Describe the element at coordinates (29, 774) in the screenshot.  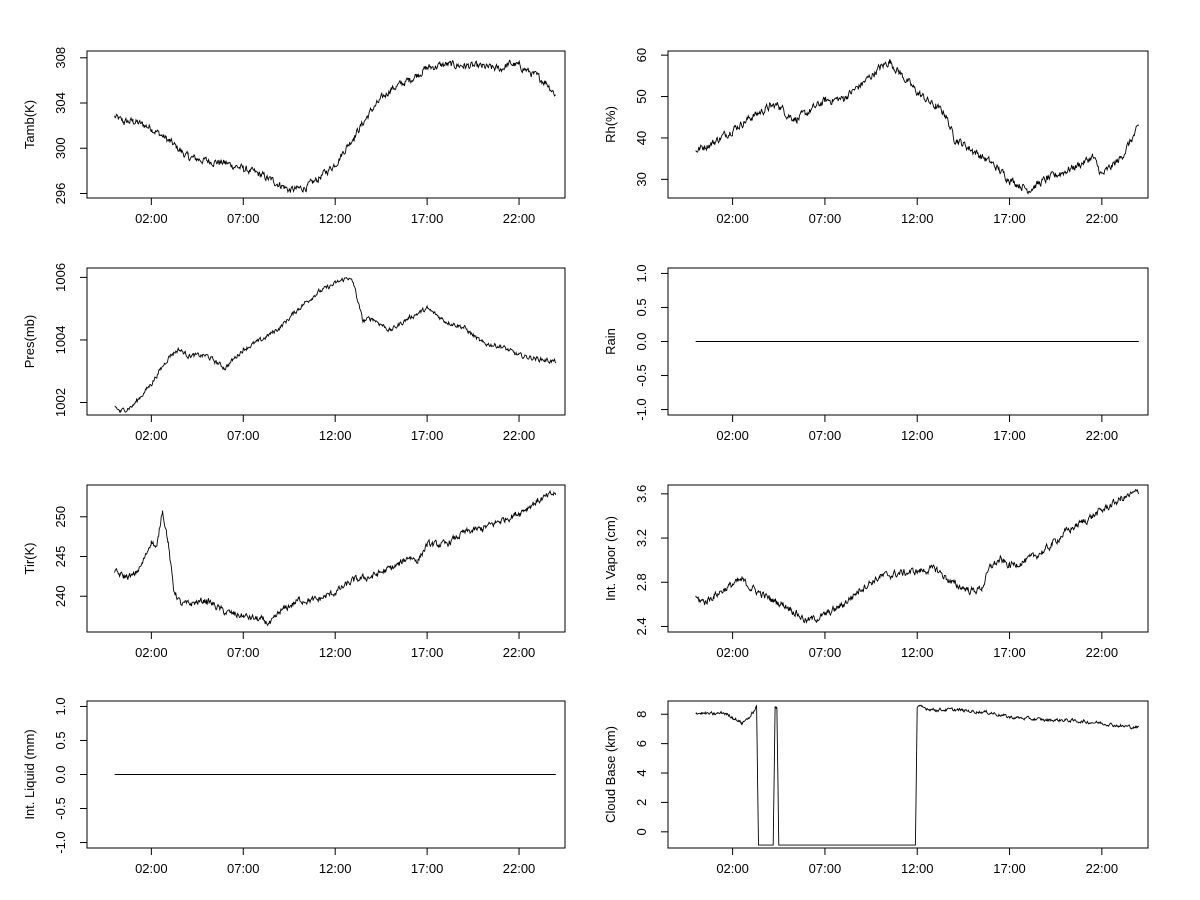
I see `y-axis-label: Int. Liquid (mm)` at that location.